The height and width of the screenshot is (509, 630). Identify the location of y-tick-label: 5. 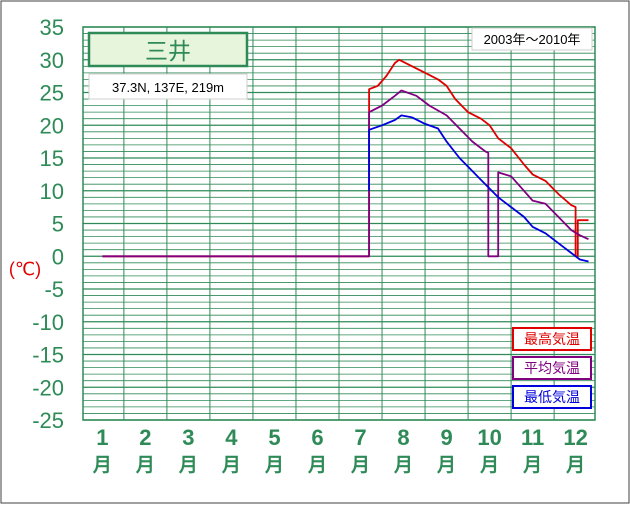
(58, 224).